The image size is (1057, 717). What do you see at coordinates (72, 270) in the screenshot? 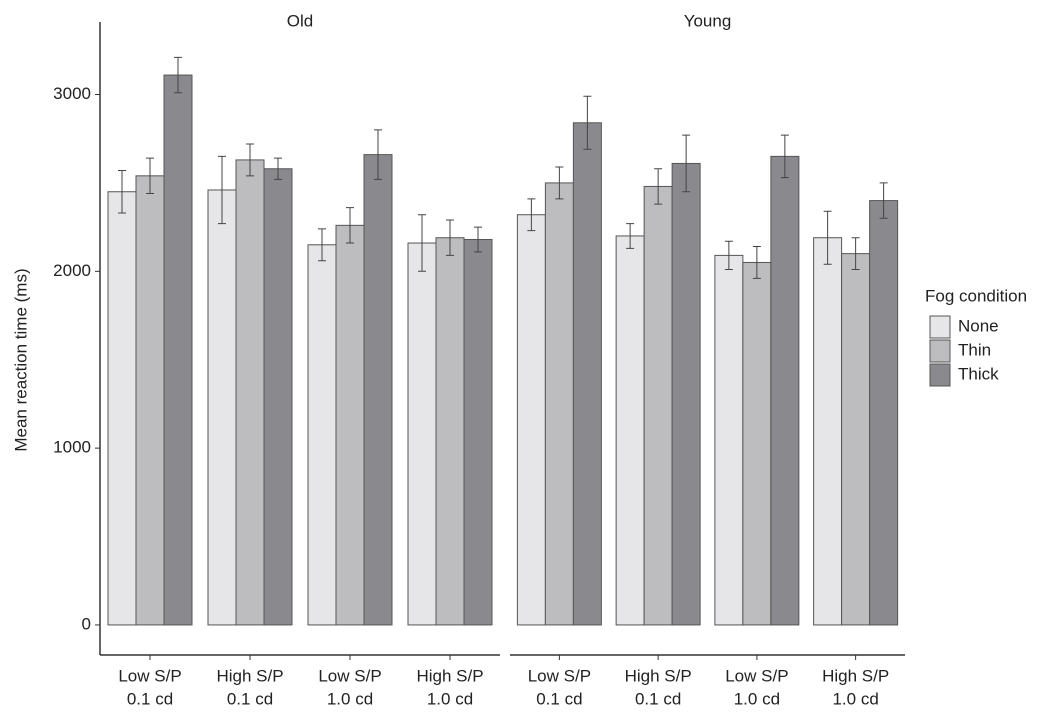
I see `y-tick-label: 2000` at bounding box center [72, 270].